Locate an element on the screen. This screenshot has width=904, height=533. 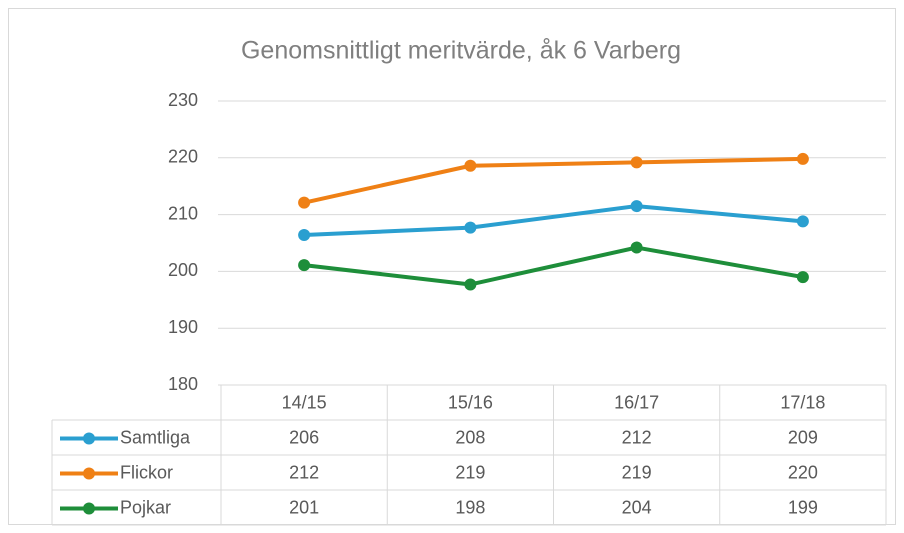
table-value: 220 is located at coordinates (803, 472).